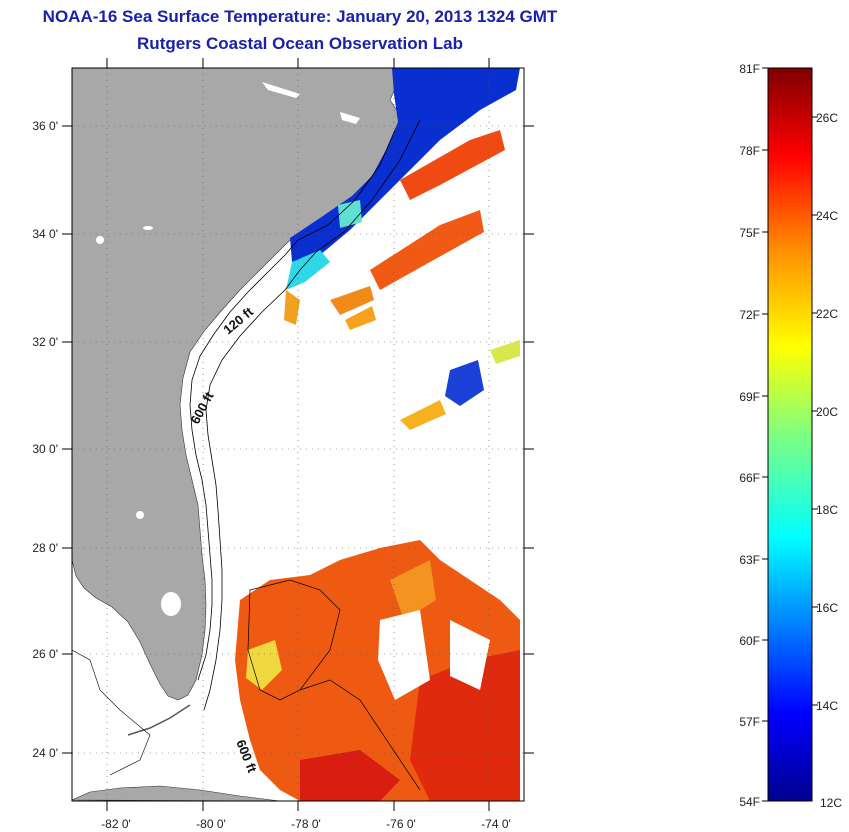  I want to click on florida-keys, so click(159, 720).